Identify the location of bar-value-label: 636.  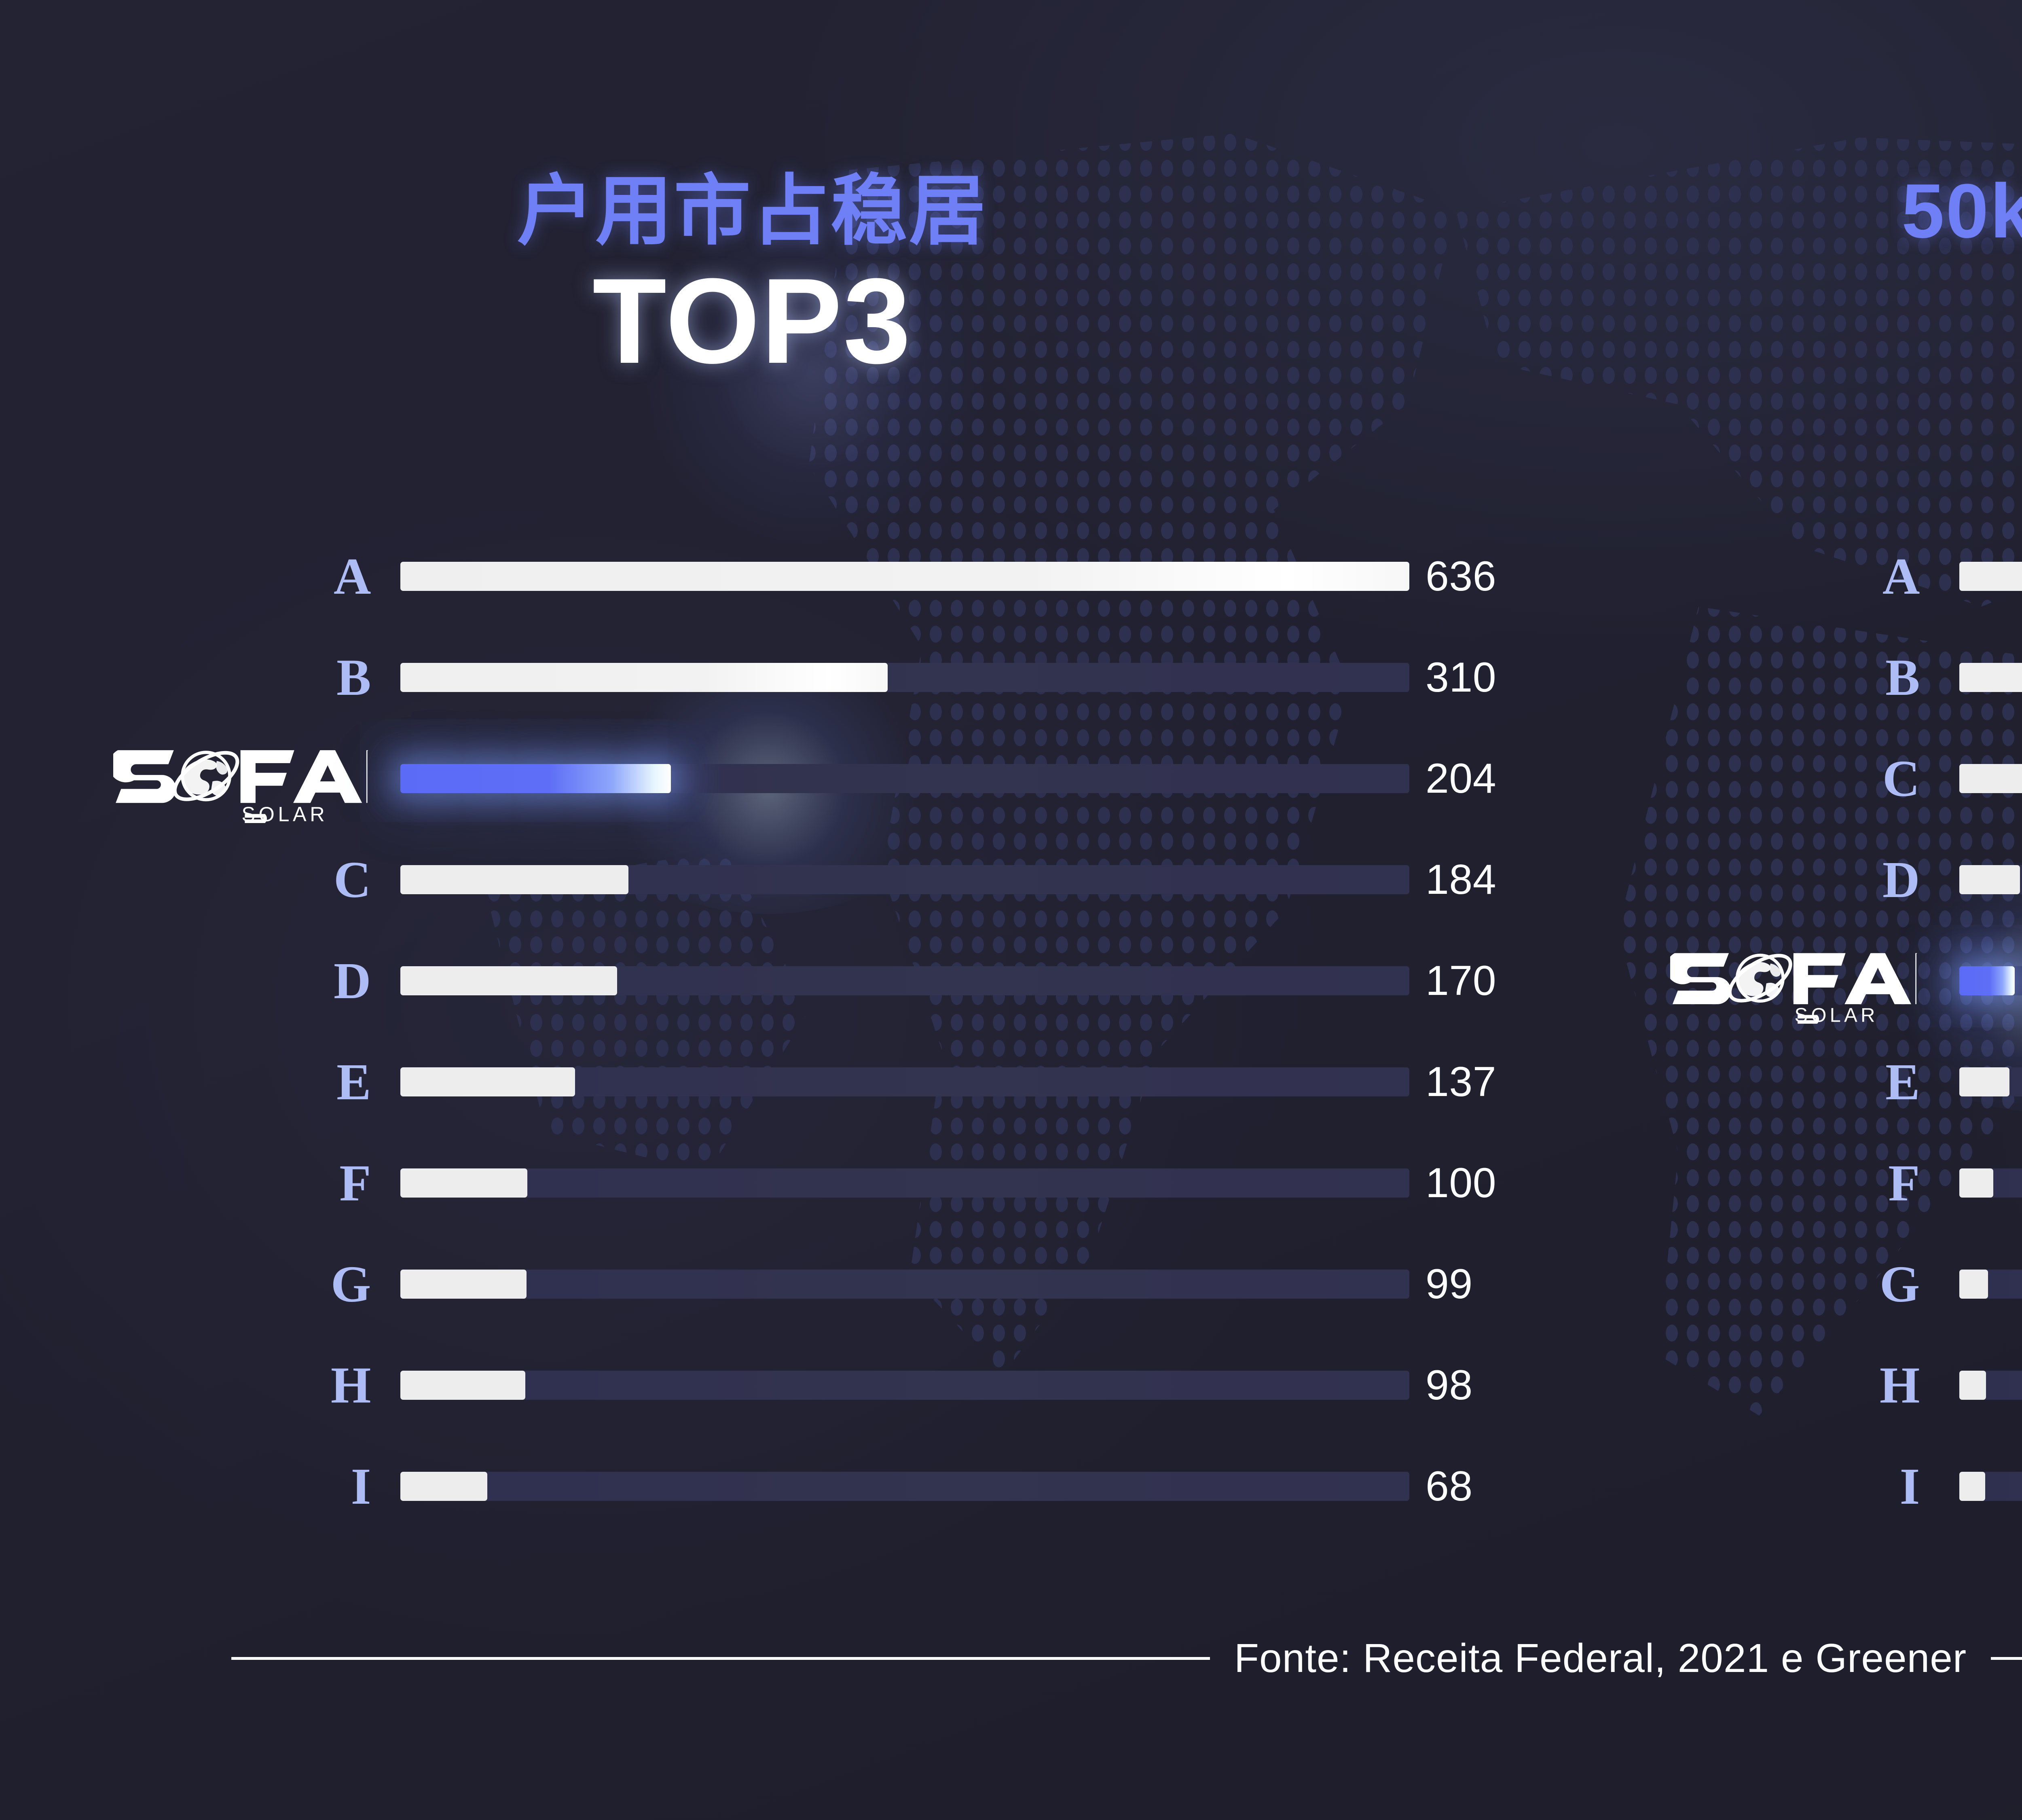
(1461, 576).